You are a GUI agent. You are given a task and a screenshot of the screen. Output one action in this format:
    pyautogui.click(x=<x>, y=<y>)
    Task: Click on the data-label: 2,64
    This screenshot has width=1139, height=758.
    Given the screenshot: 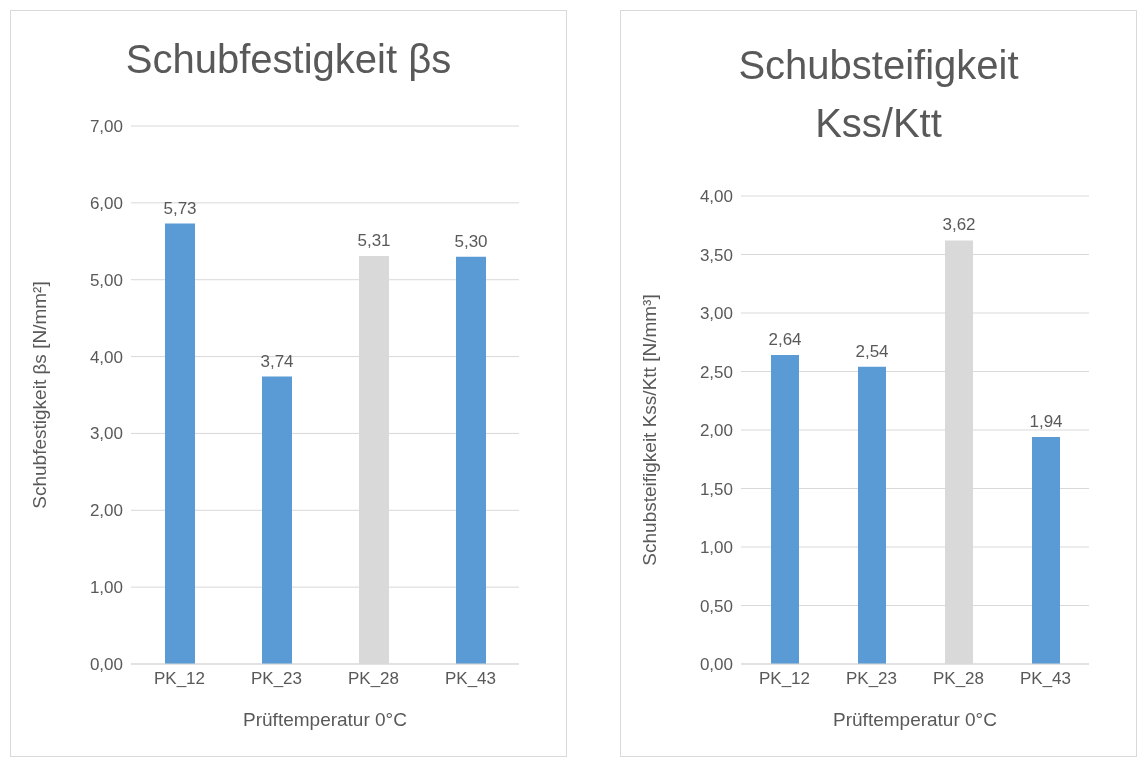 What is the action you would take?
    pyautogui.click(x=785, y=340)
    